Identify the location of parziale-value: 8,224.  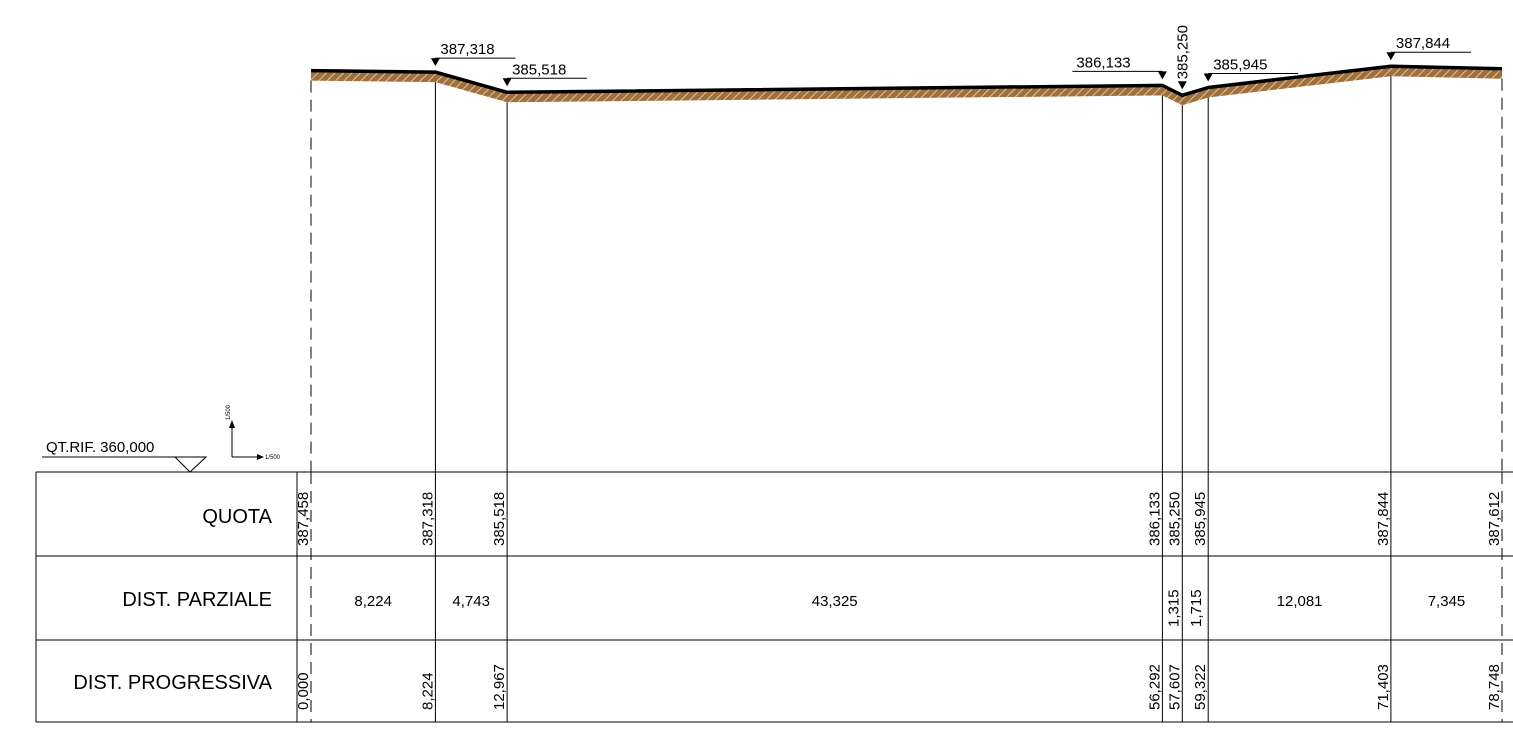
(373, 601).